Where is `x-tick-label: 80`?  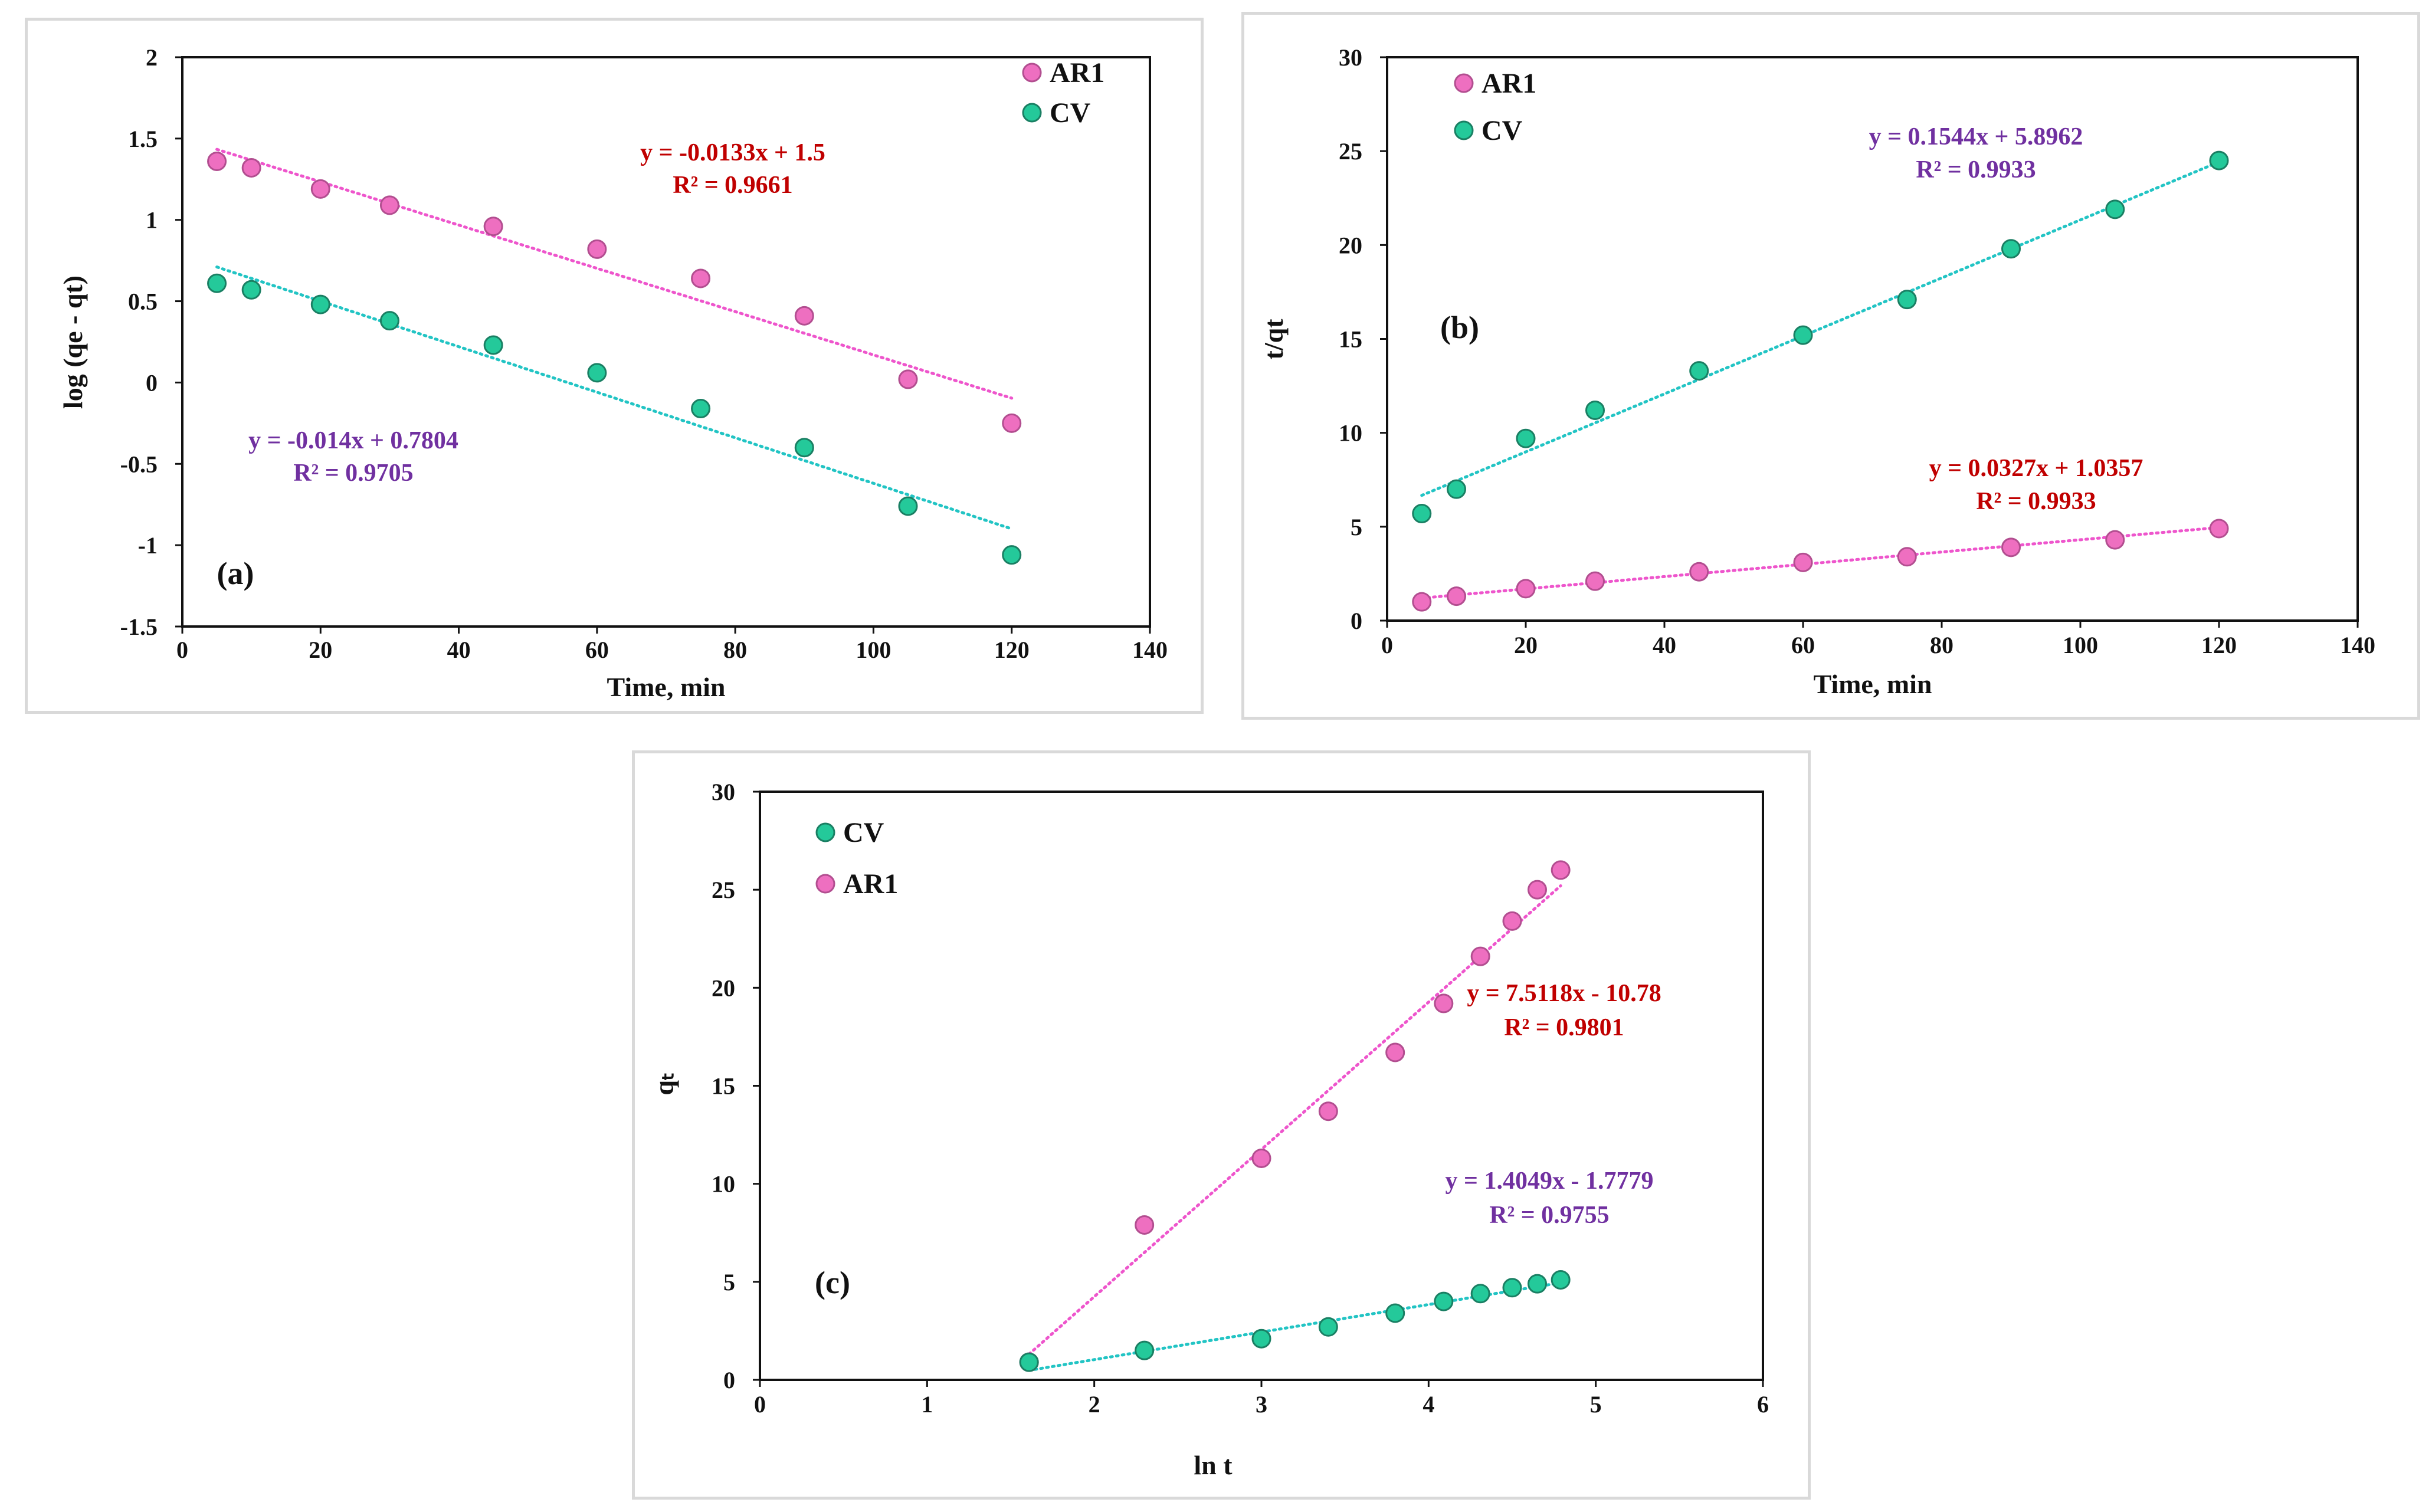
x-tick-label: 80 is located at coordinates (1942, 645).